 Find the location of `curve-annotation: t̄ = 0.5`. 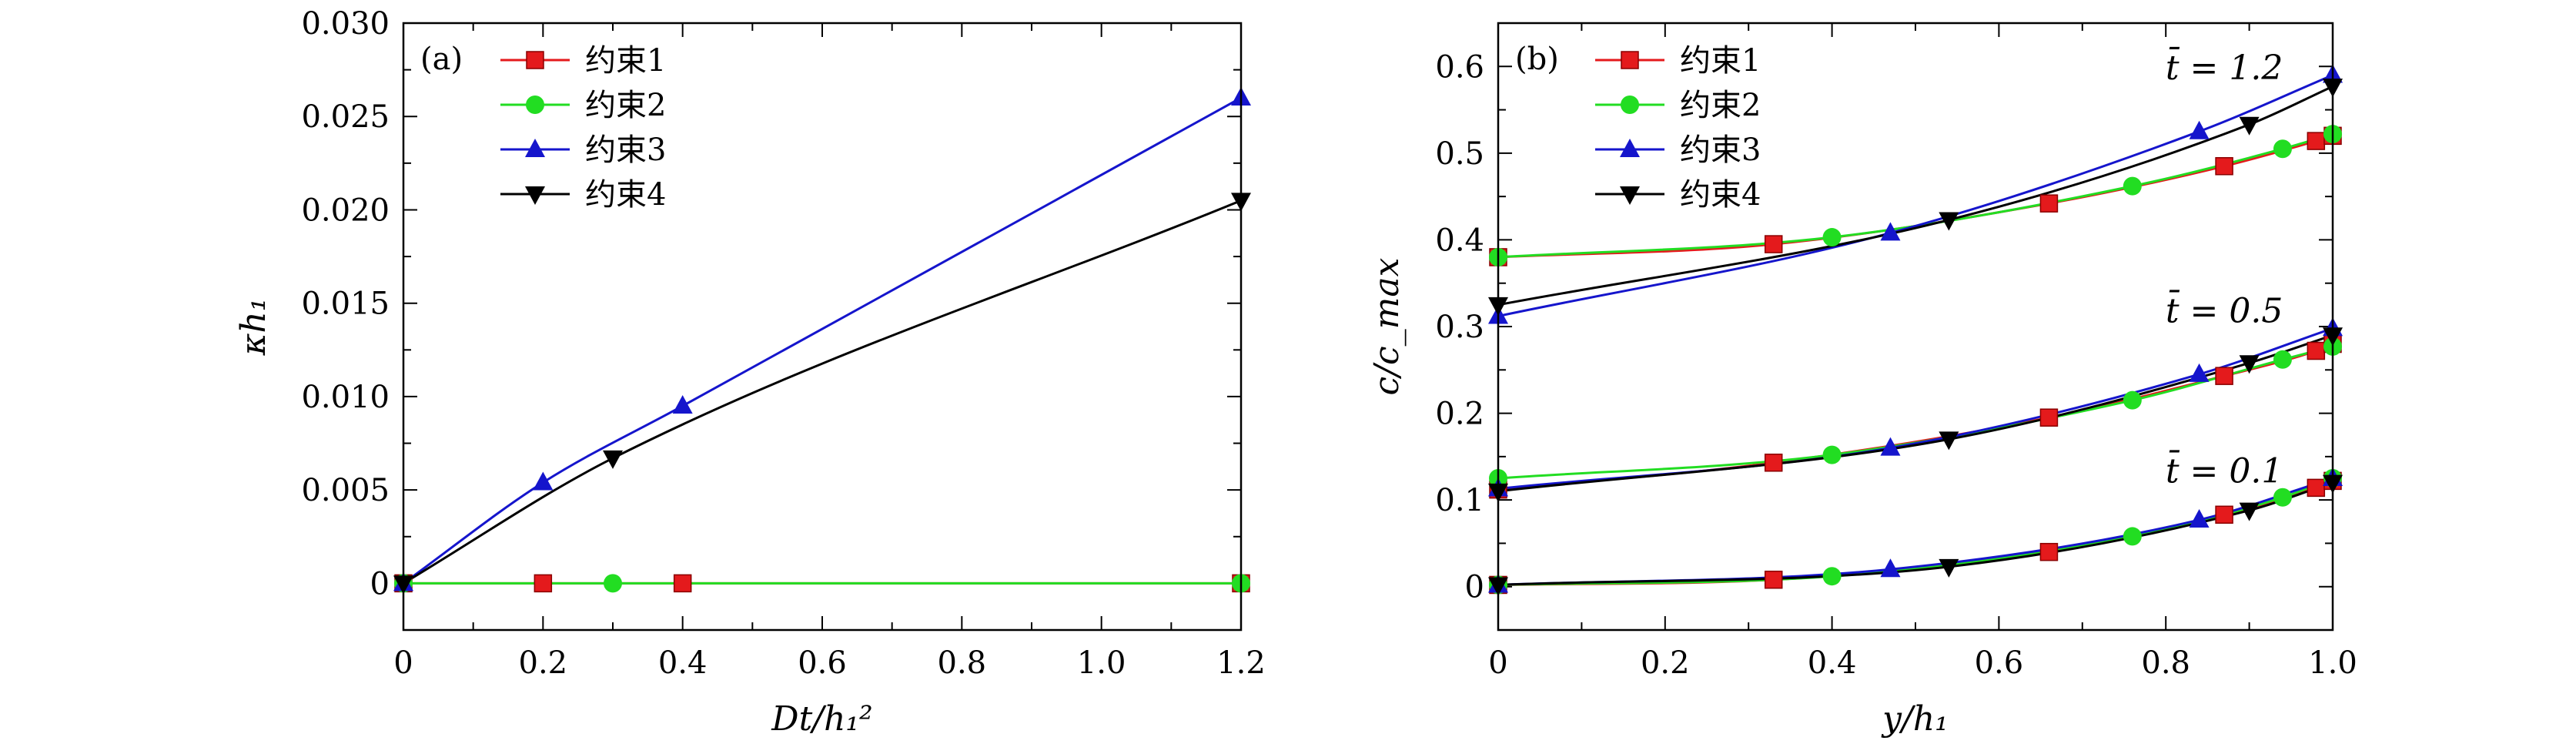

curve-annotation: t̄ = 0.5 is located at coordinates (2224, 310).